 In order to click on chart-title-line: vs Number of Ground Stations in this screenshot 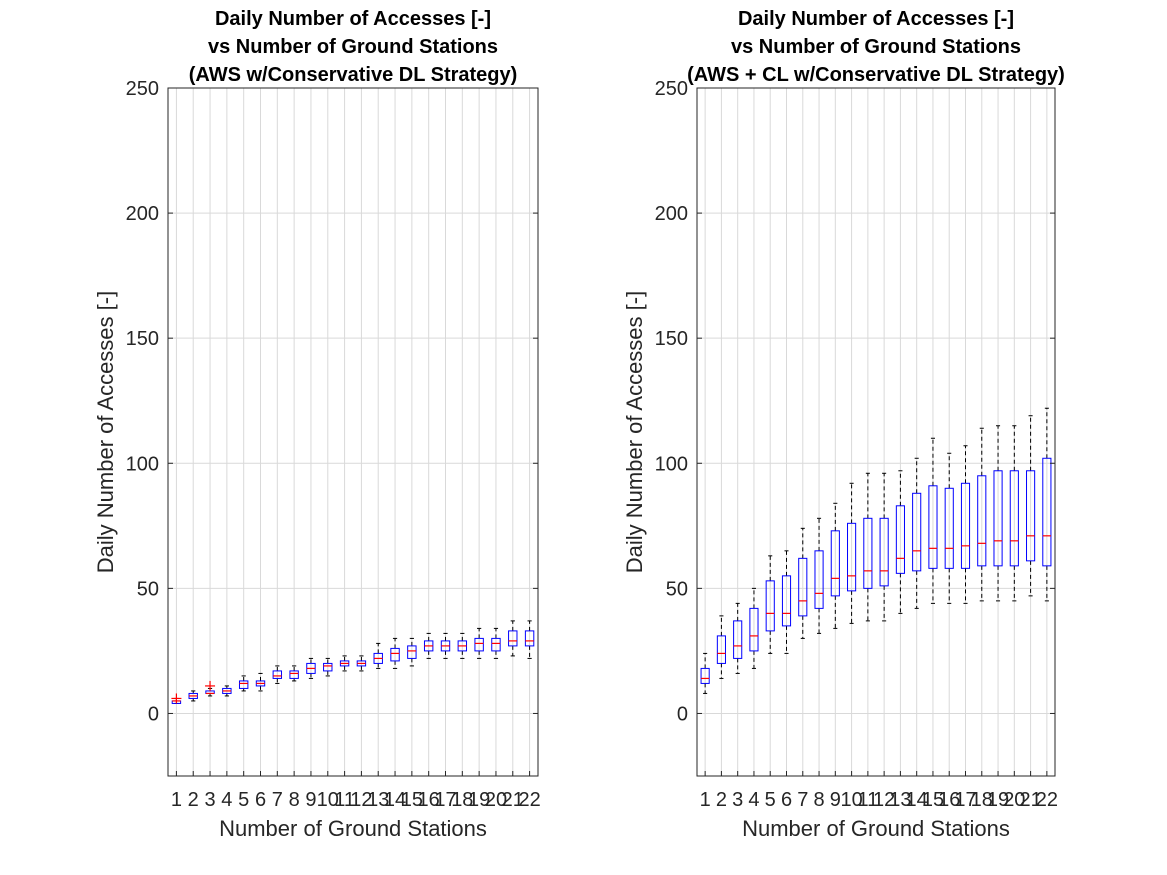, I will do `click(876, 47)`.